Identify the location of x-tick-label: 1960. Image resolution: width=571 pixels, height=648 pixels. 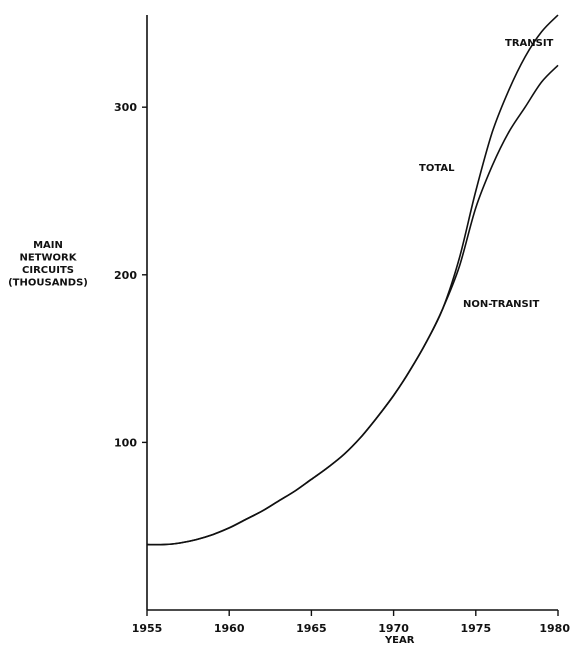
(229, 628).